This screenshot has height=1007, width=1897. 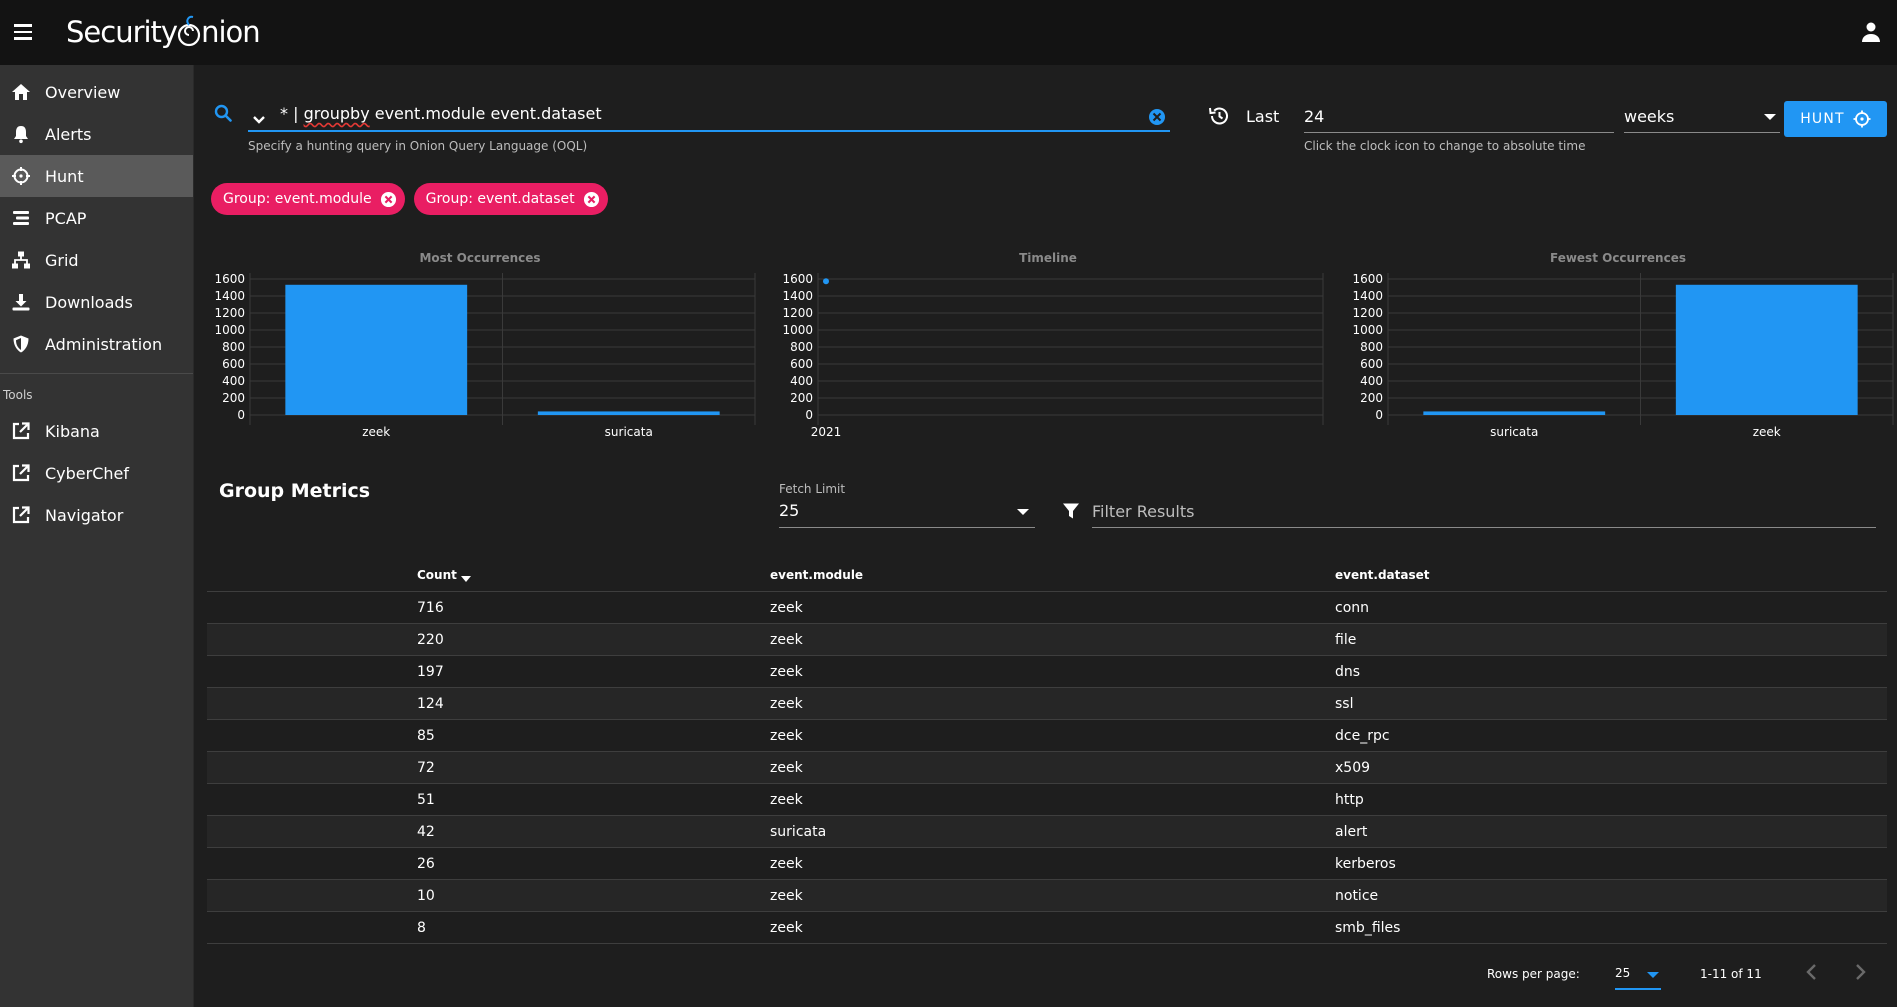 What do you see at coordinates (18, 395) in the screenshot?
I see `tools-section-label: Tools` at bounding box center [18, 395].